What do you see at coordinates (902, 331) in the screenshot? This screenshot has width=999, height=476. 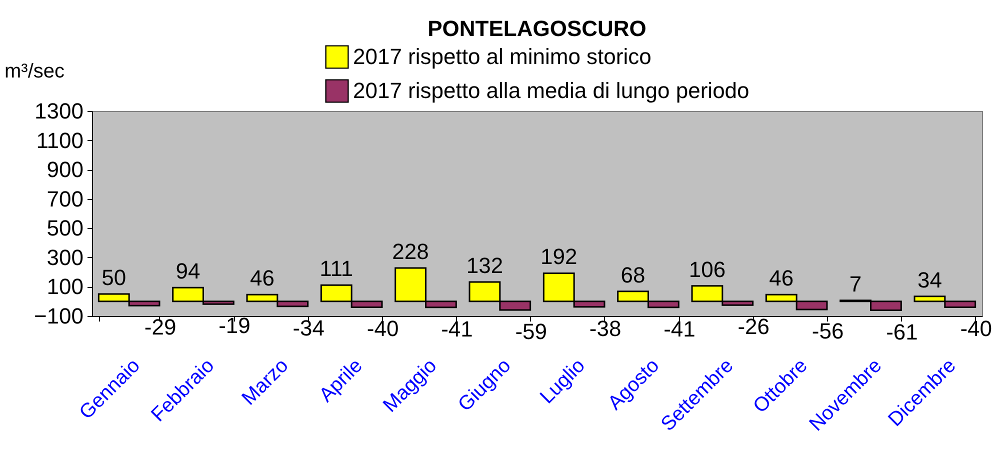 I see `data-label: -61` at bounding box center [902, 331].